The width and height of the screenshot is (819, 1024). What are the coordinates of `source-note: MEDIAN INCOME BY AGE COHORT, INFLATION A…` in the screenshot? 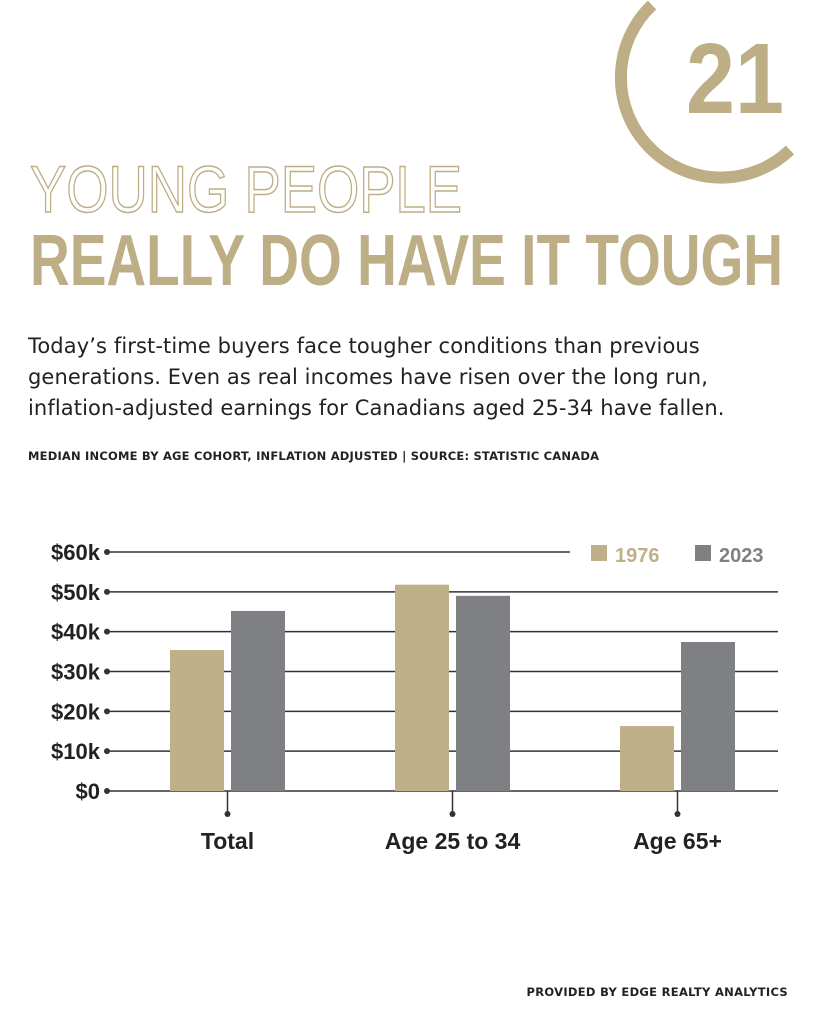 It's located at (314, 456).